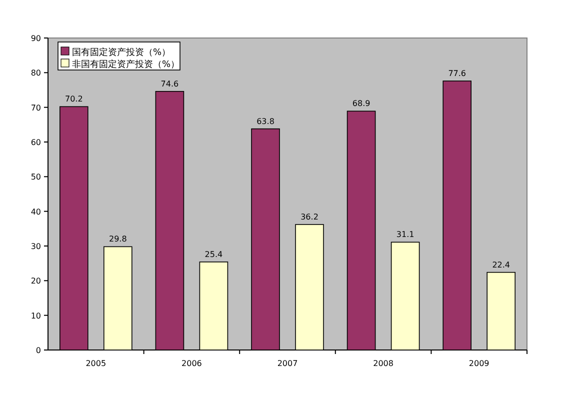 This screenshot has width=577, height=394. I want to click on y-tick-label: 30, so click(35, 246).